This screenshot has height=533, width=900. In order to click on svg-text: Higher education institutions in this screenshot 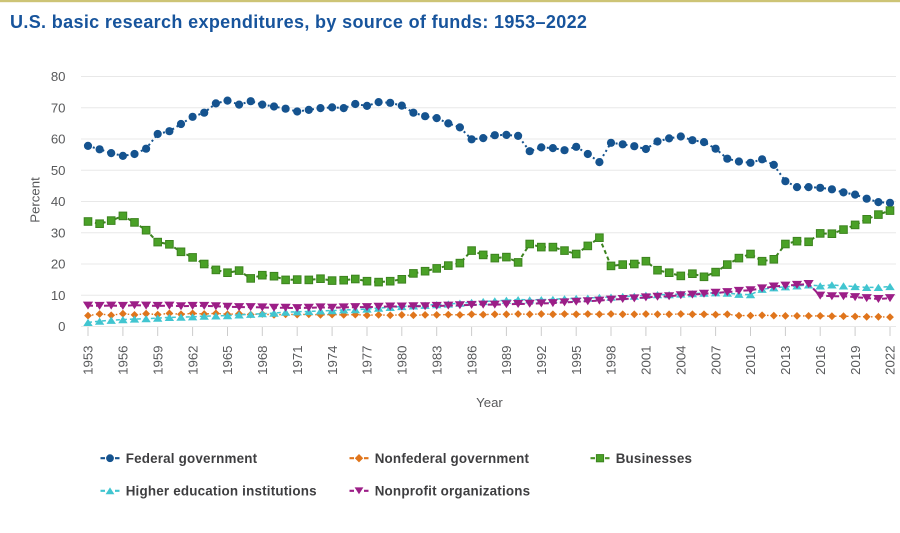, I will do `click(221, 491)`.